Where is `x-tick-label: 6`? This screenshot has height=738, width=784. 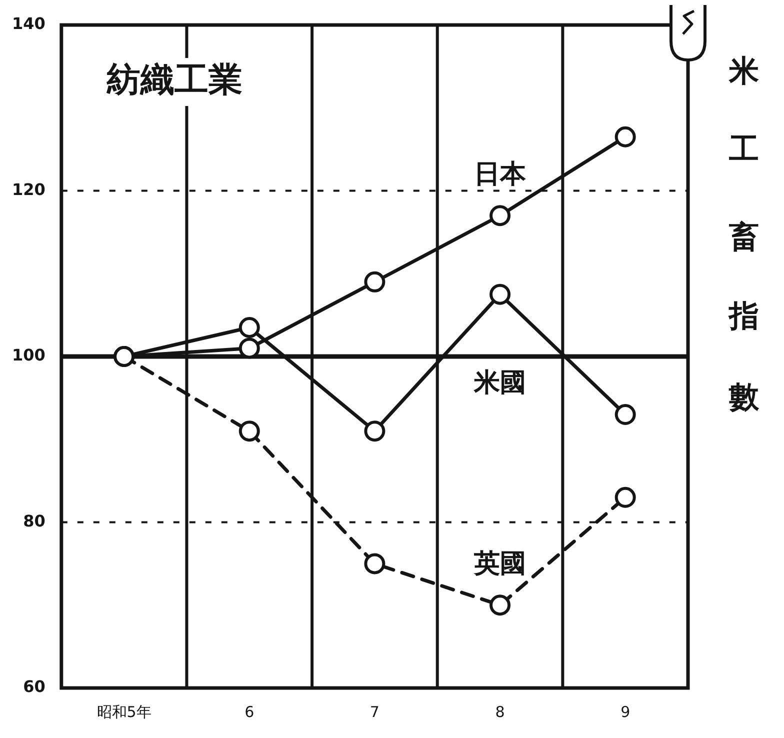 x-tick-label: 6 is located at coordinates (249, 711).